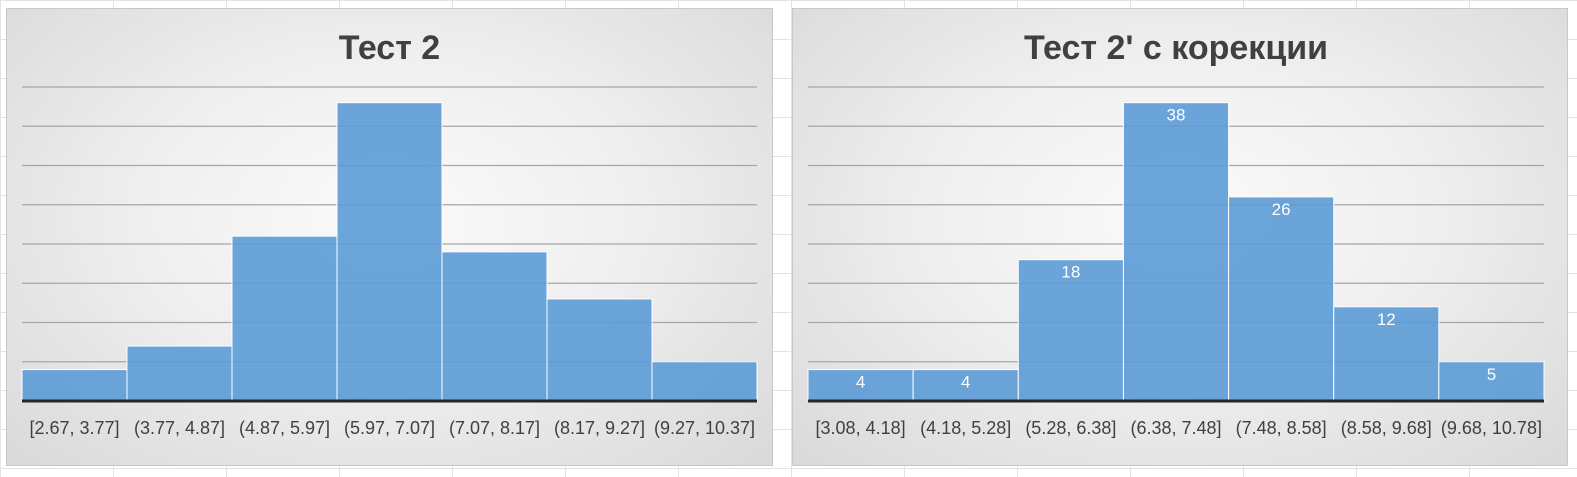  Describe the element at coordinates (389, 48) in the screenshot. I see `chart-1-title: Тест 2` at that location.